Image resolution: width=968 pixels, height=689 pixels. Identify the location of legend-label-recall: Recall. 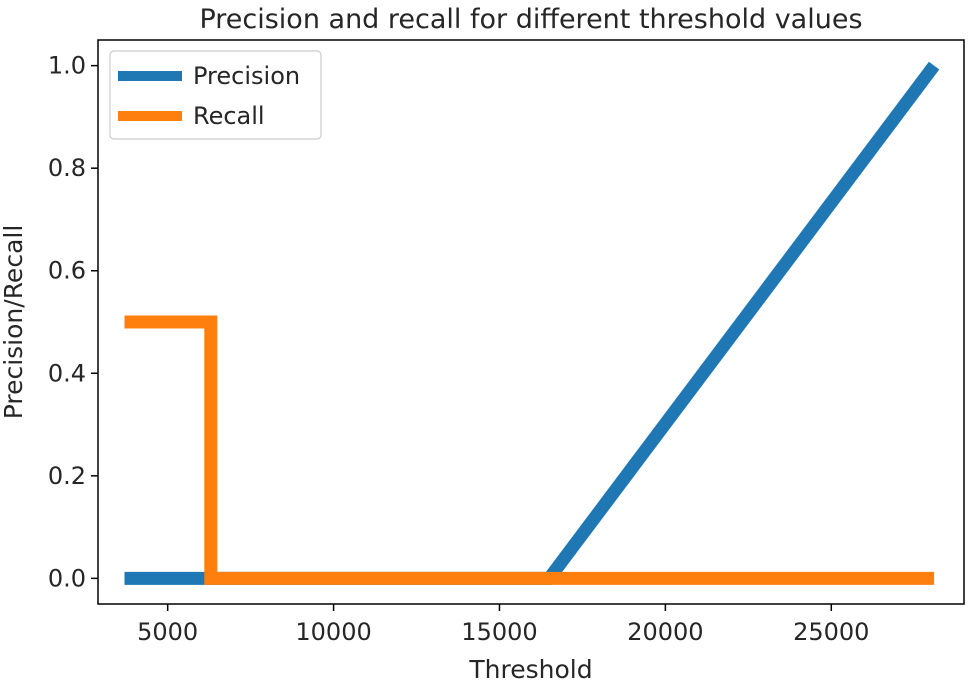
(229, 116).